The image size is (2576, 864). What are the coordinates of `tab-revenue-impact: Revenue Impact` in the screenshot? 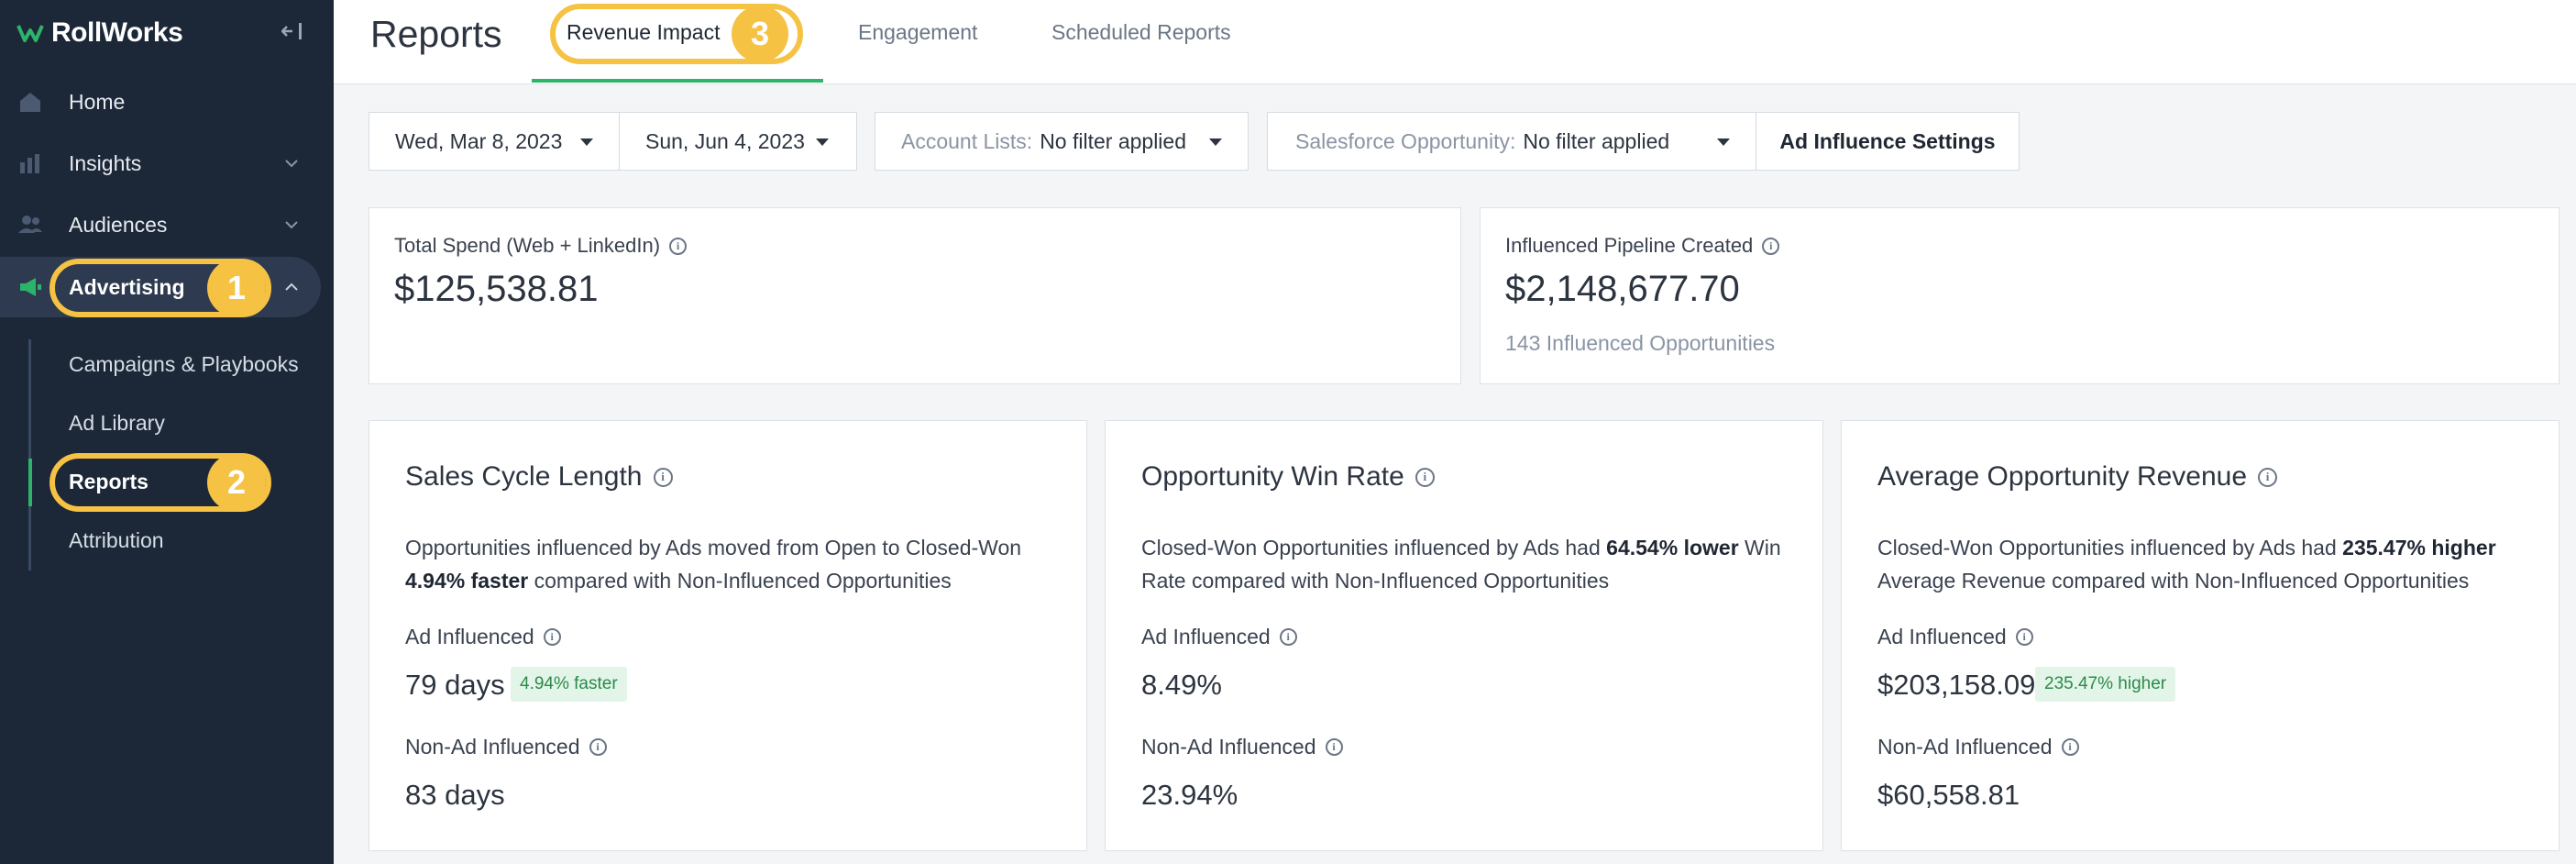 It's located at (644, 32).